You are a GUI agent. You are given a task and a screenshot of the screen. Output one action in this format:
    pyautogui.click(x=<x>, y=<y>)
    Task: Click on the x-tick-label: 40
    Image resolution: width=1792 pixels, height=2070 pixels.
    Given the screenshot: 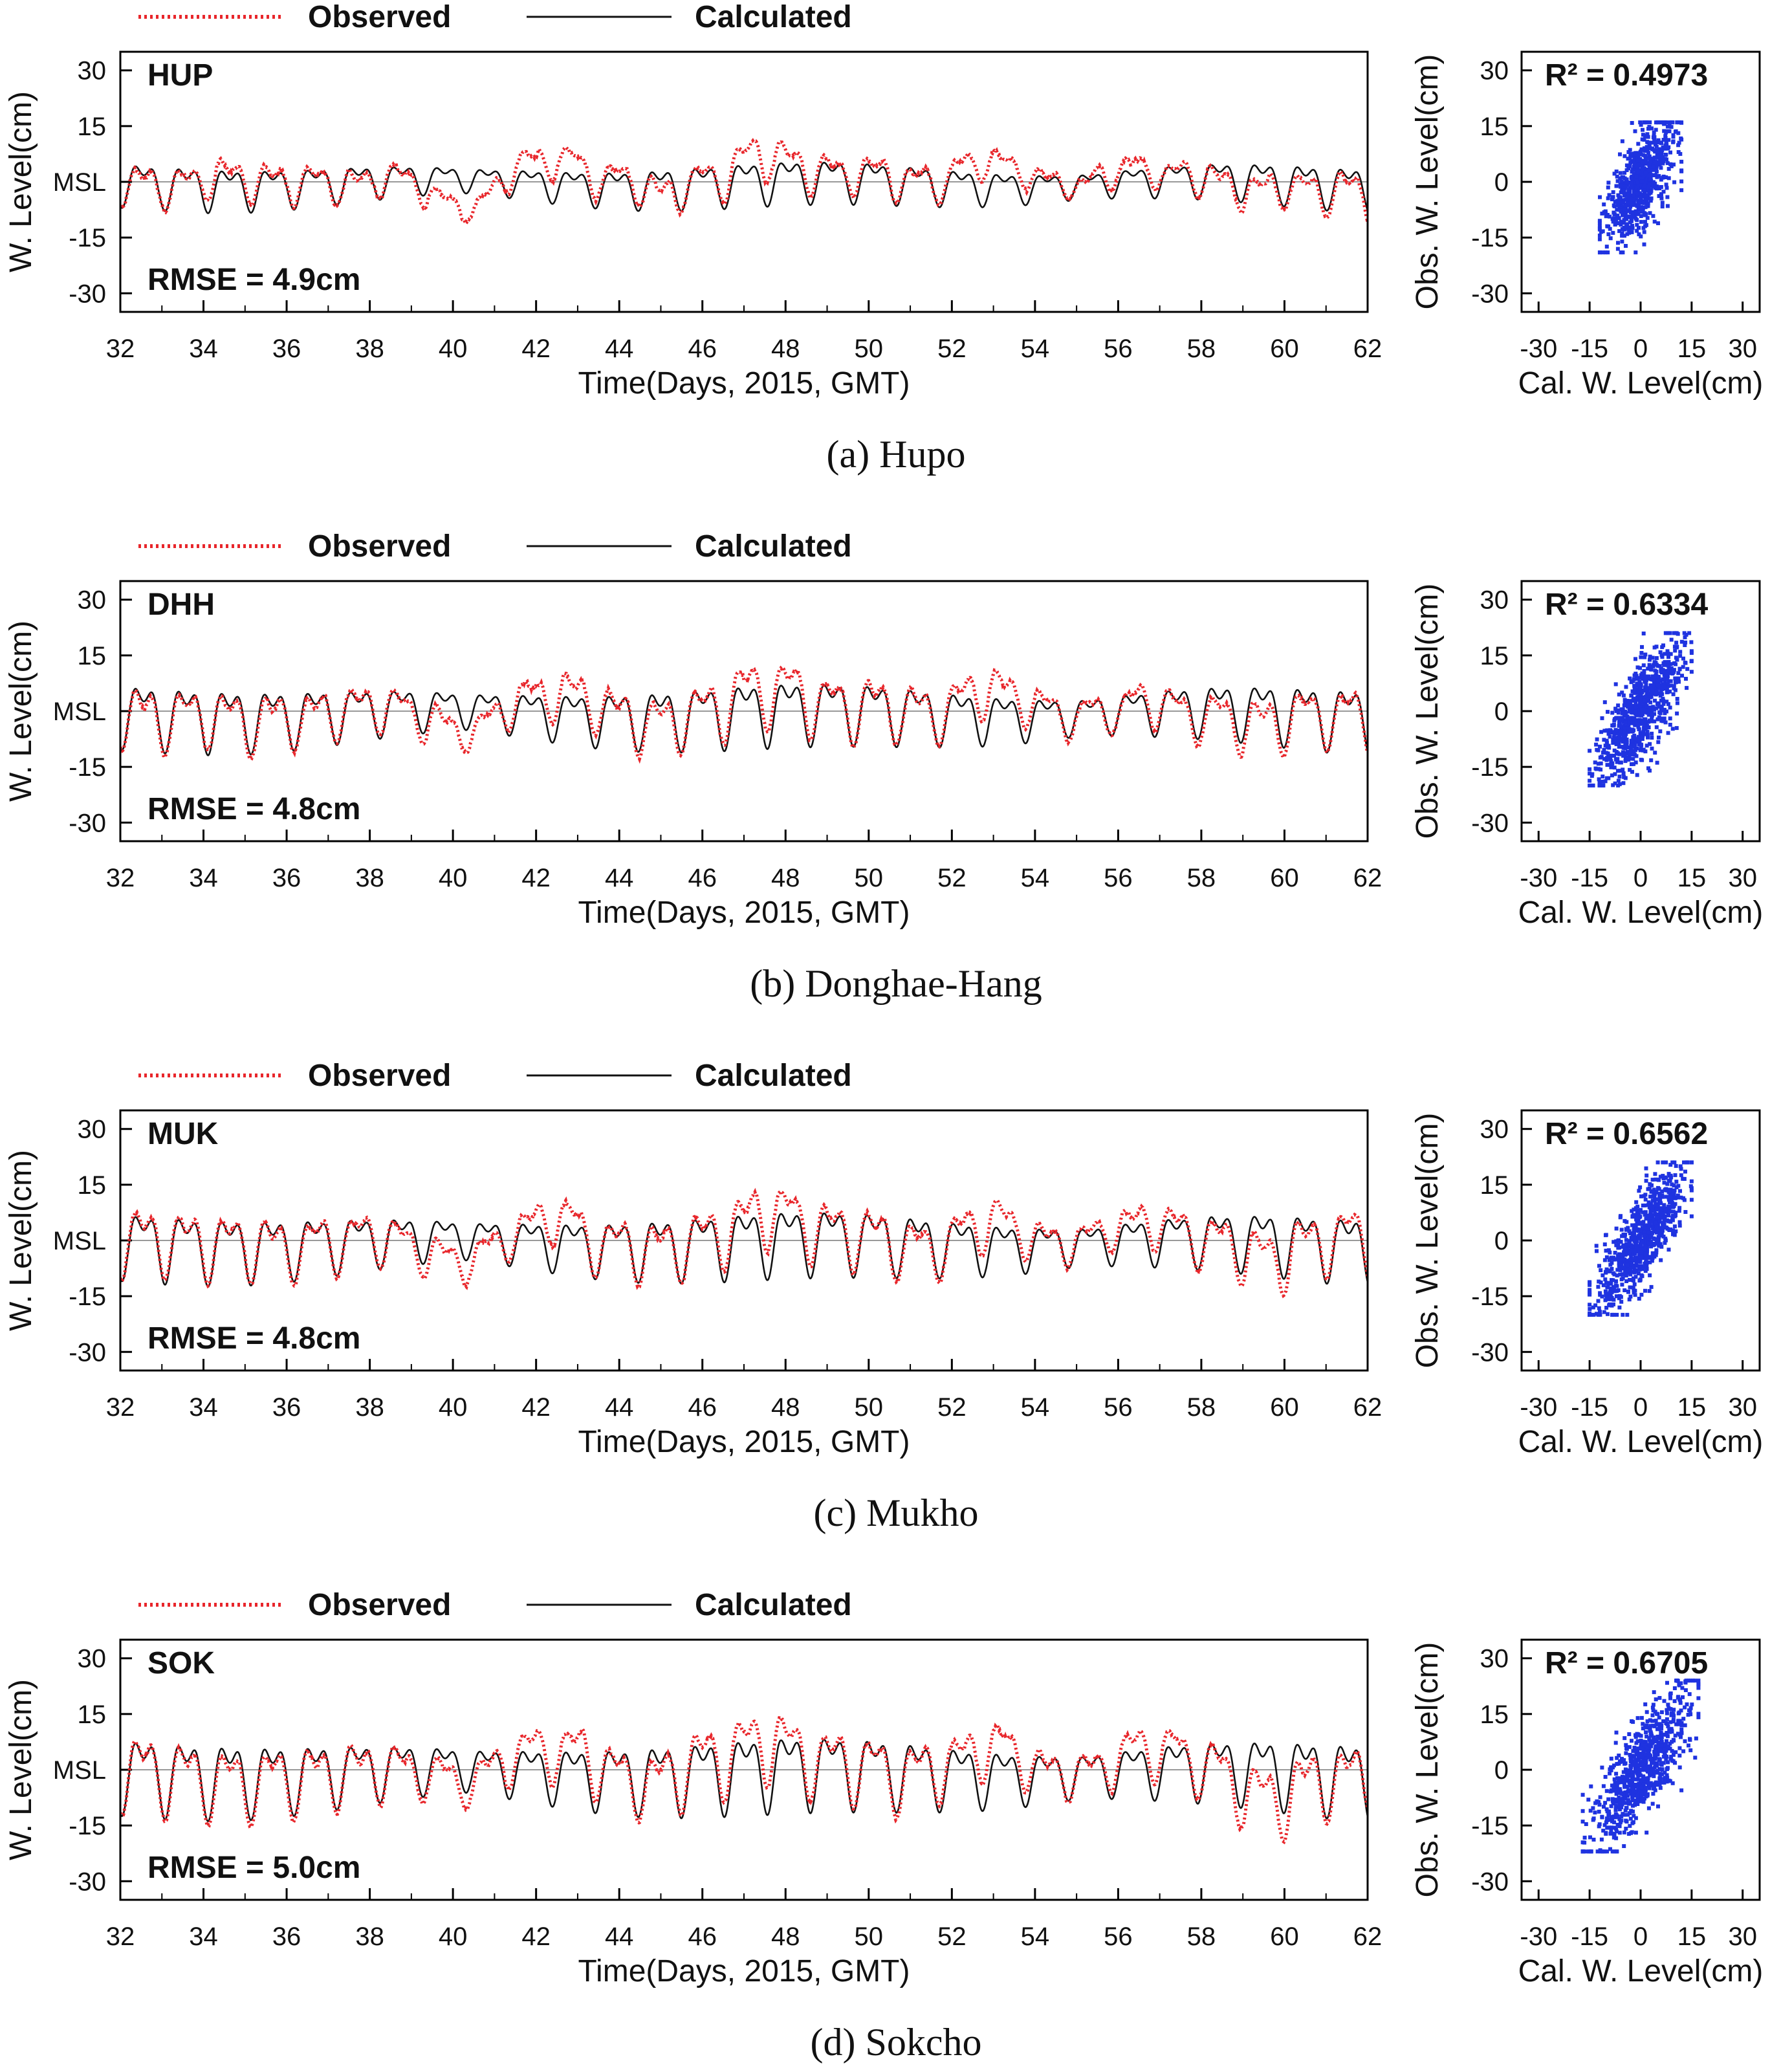 What is the action you would take?
    pyautogui.click(x=453, y=878)
    